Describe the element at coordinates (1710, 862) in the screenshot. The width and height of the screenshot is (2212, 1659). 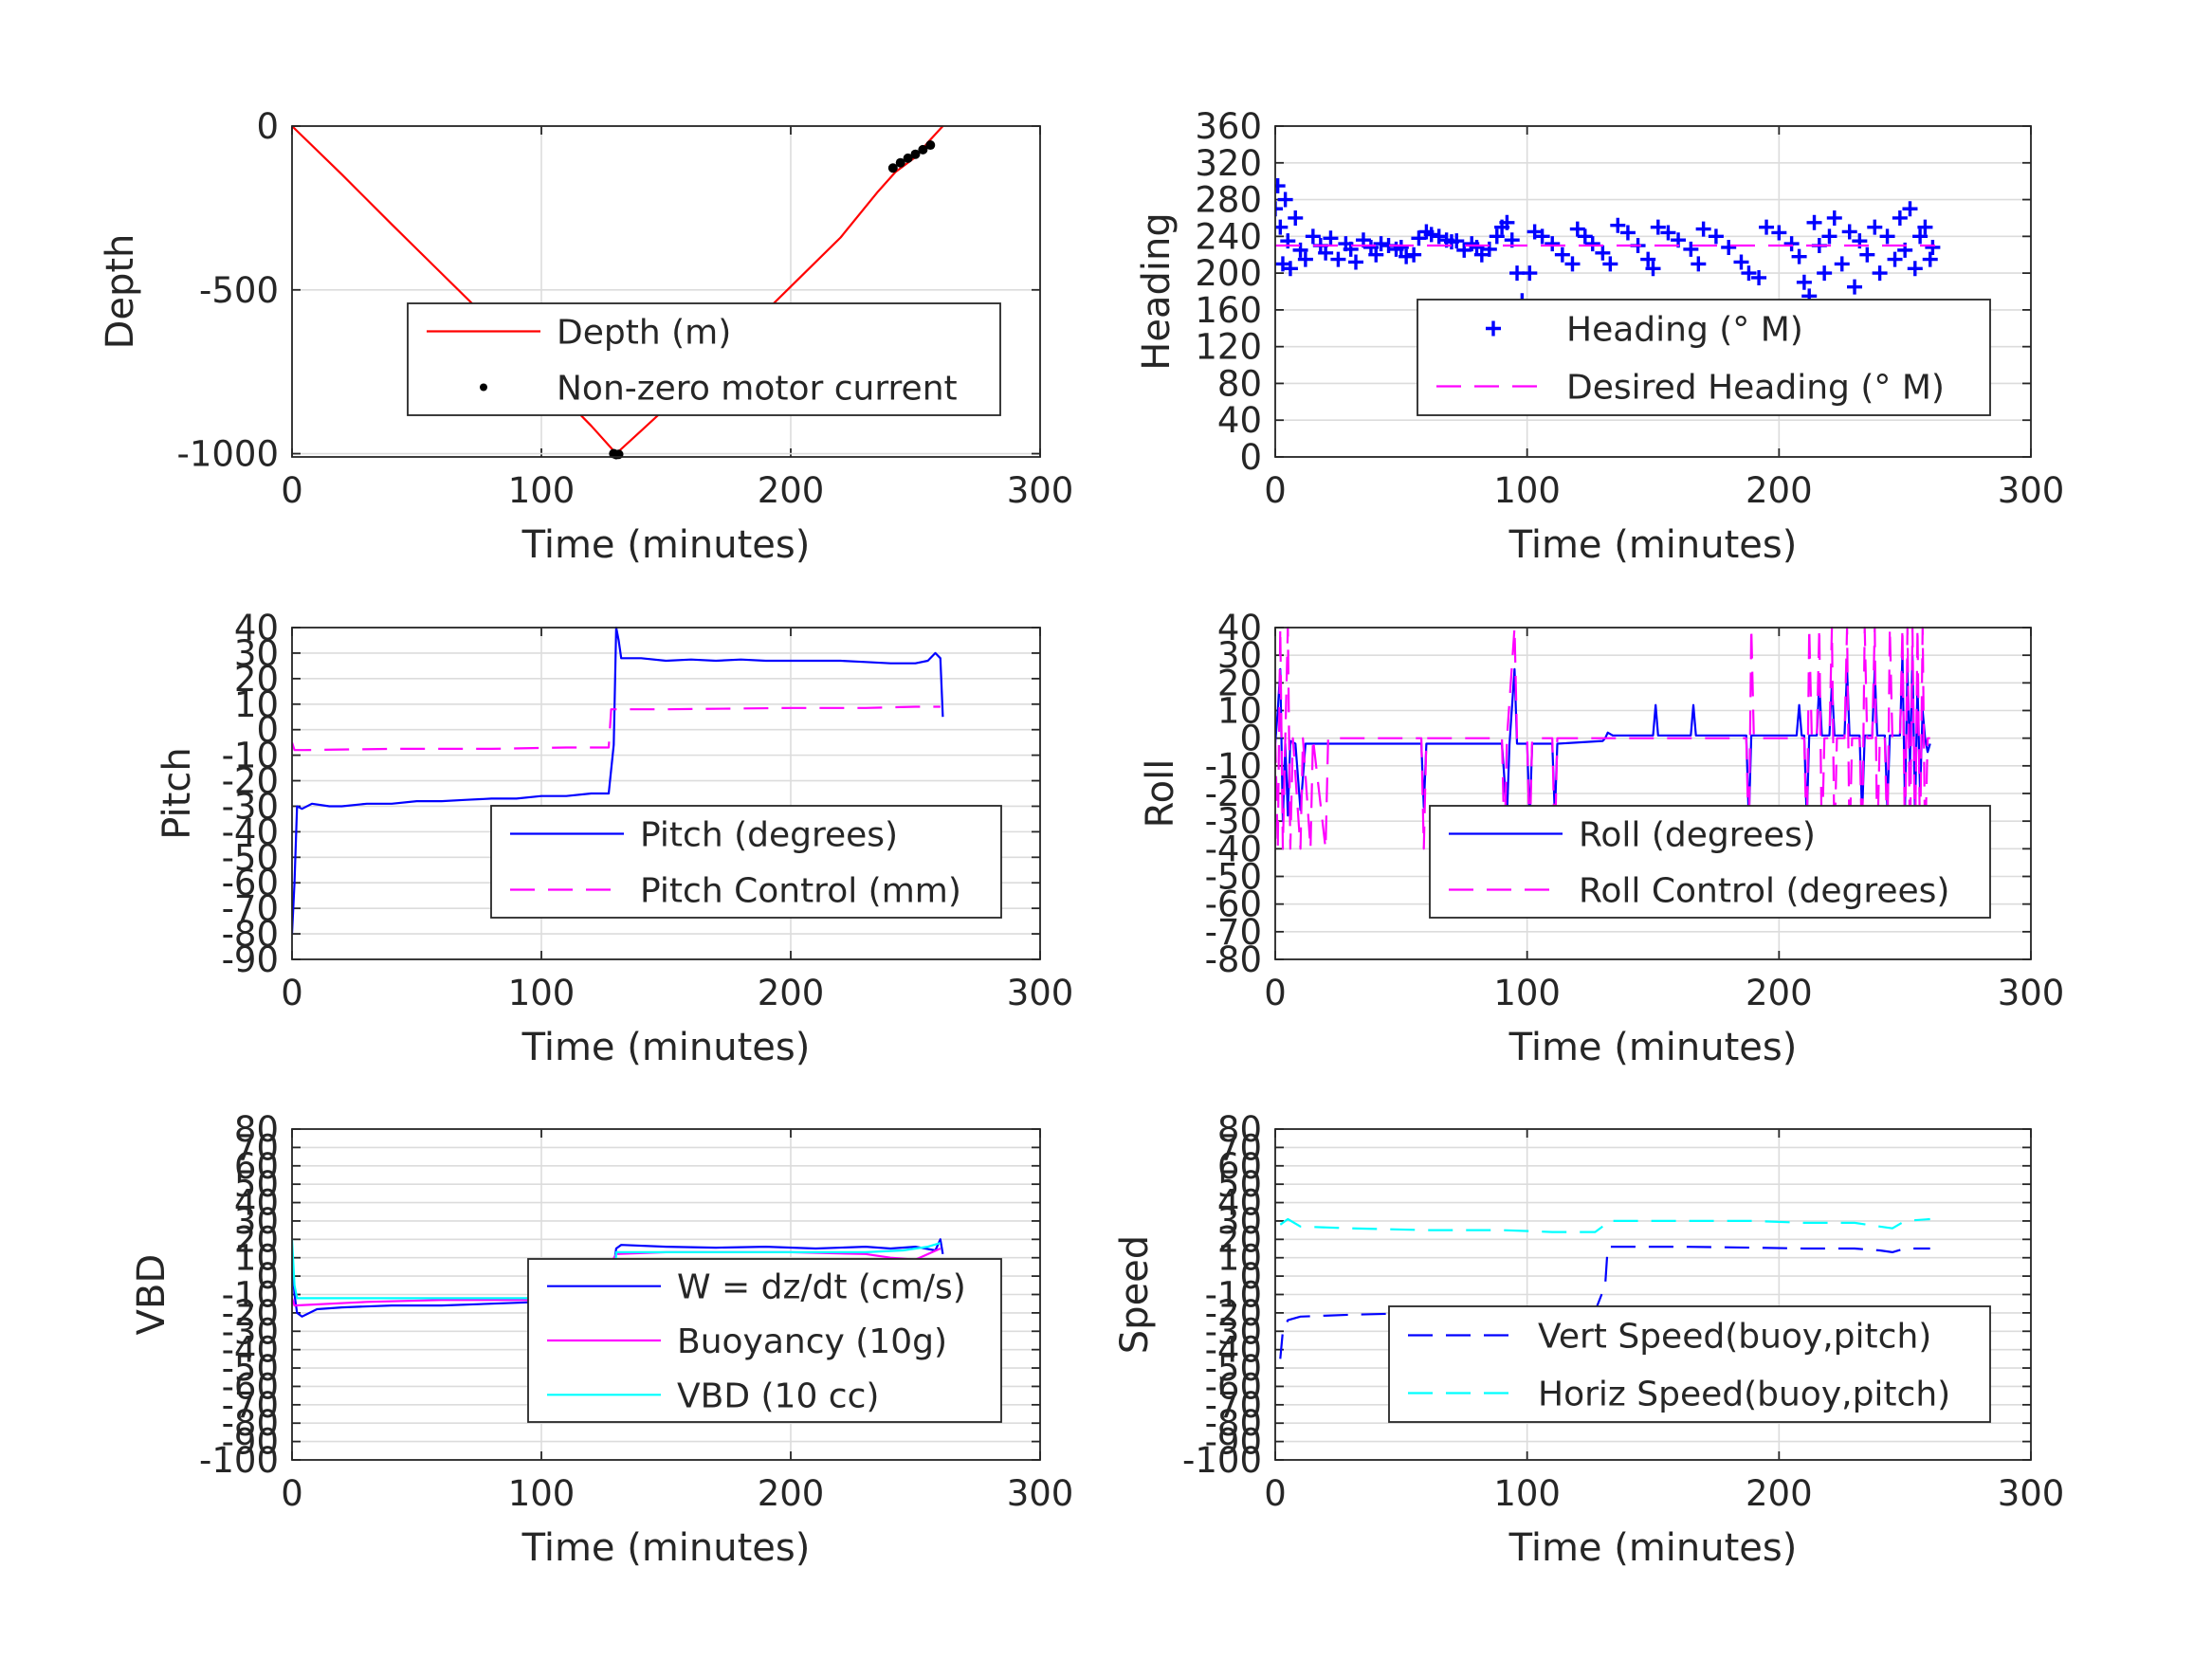
I see `legend: Roll (degrees) Roll Control (degrees)` at that location.